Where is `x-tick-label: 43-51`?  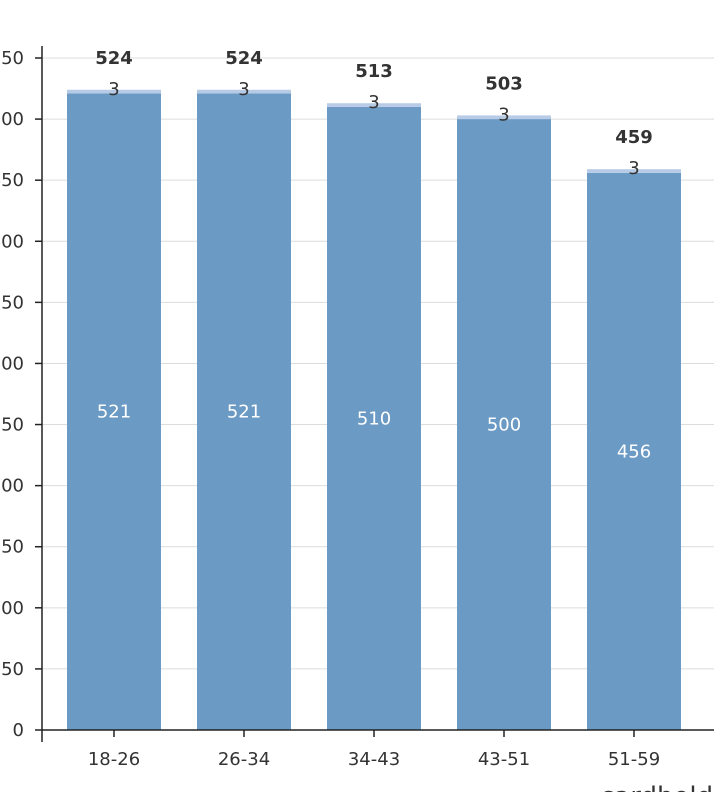
x-tick-label: 43-51 is located at coordinates (504, 759).